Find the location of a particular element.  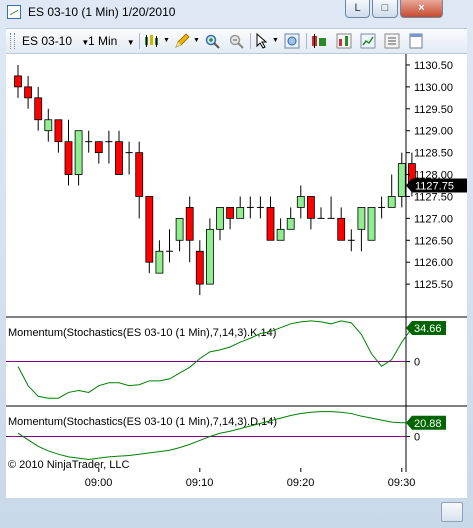

zoom-out-icon is located at coordinates (236, 41).